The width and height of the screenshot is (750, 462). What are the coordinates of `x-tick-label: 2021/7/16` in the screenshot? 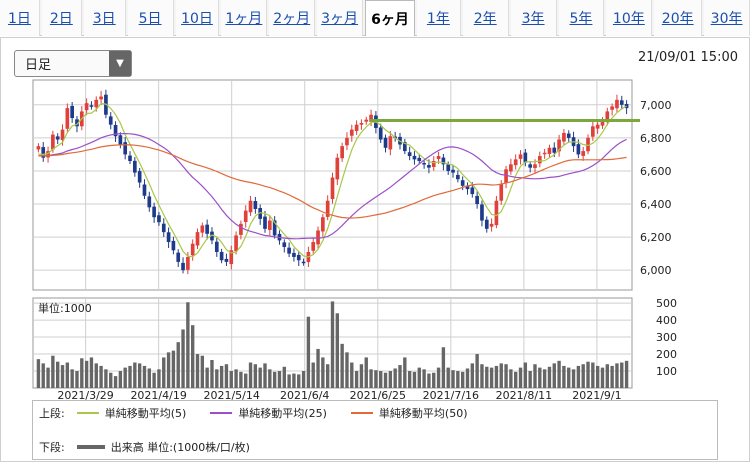 It's located at (451, 395).